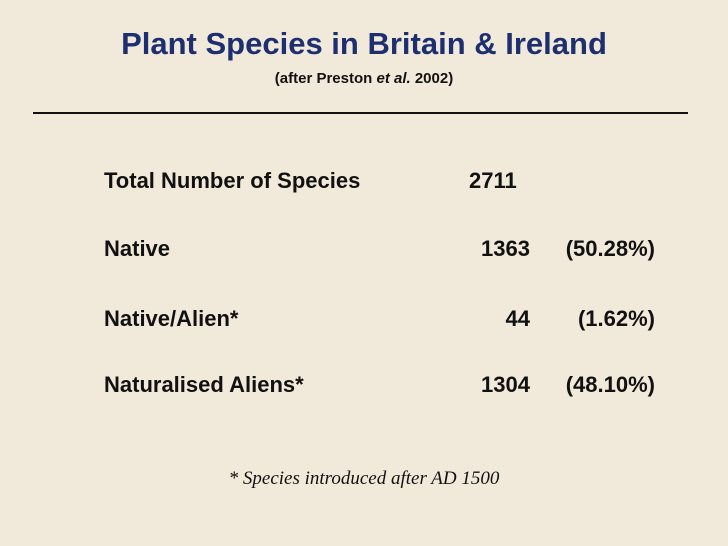 The width and height of the screenshot is (728, 546). Describe the element at coordinates (364, 43) in the screenshot. I see `slide-title: Plant Species in Britain & Ireland` at that location.